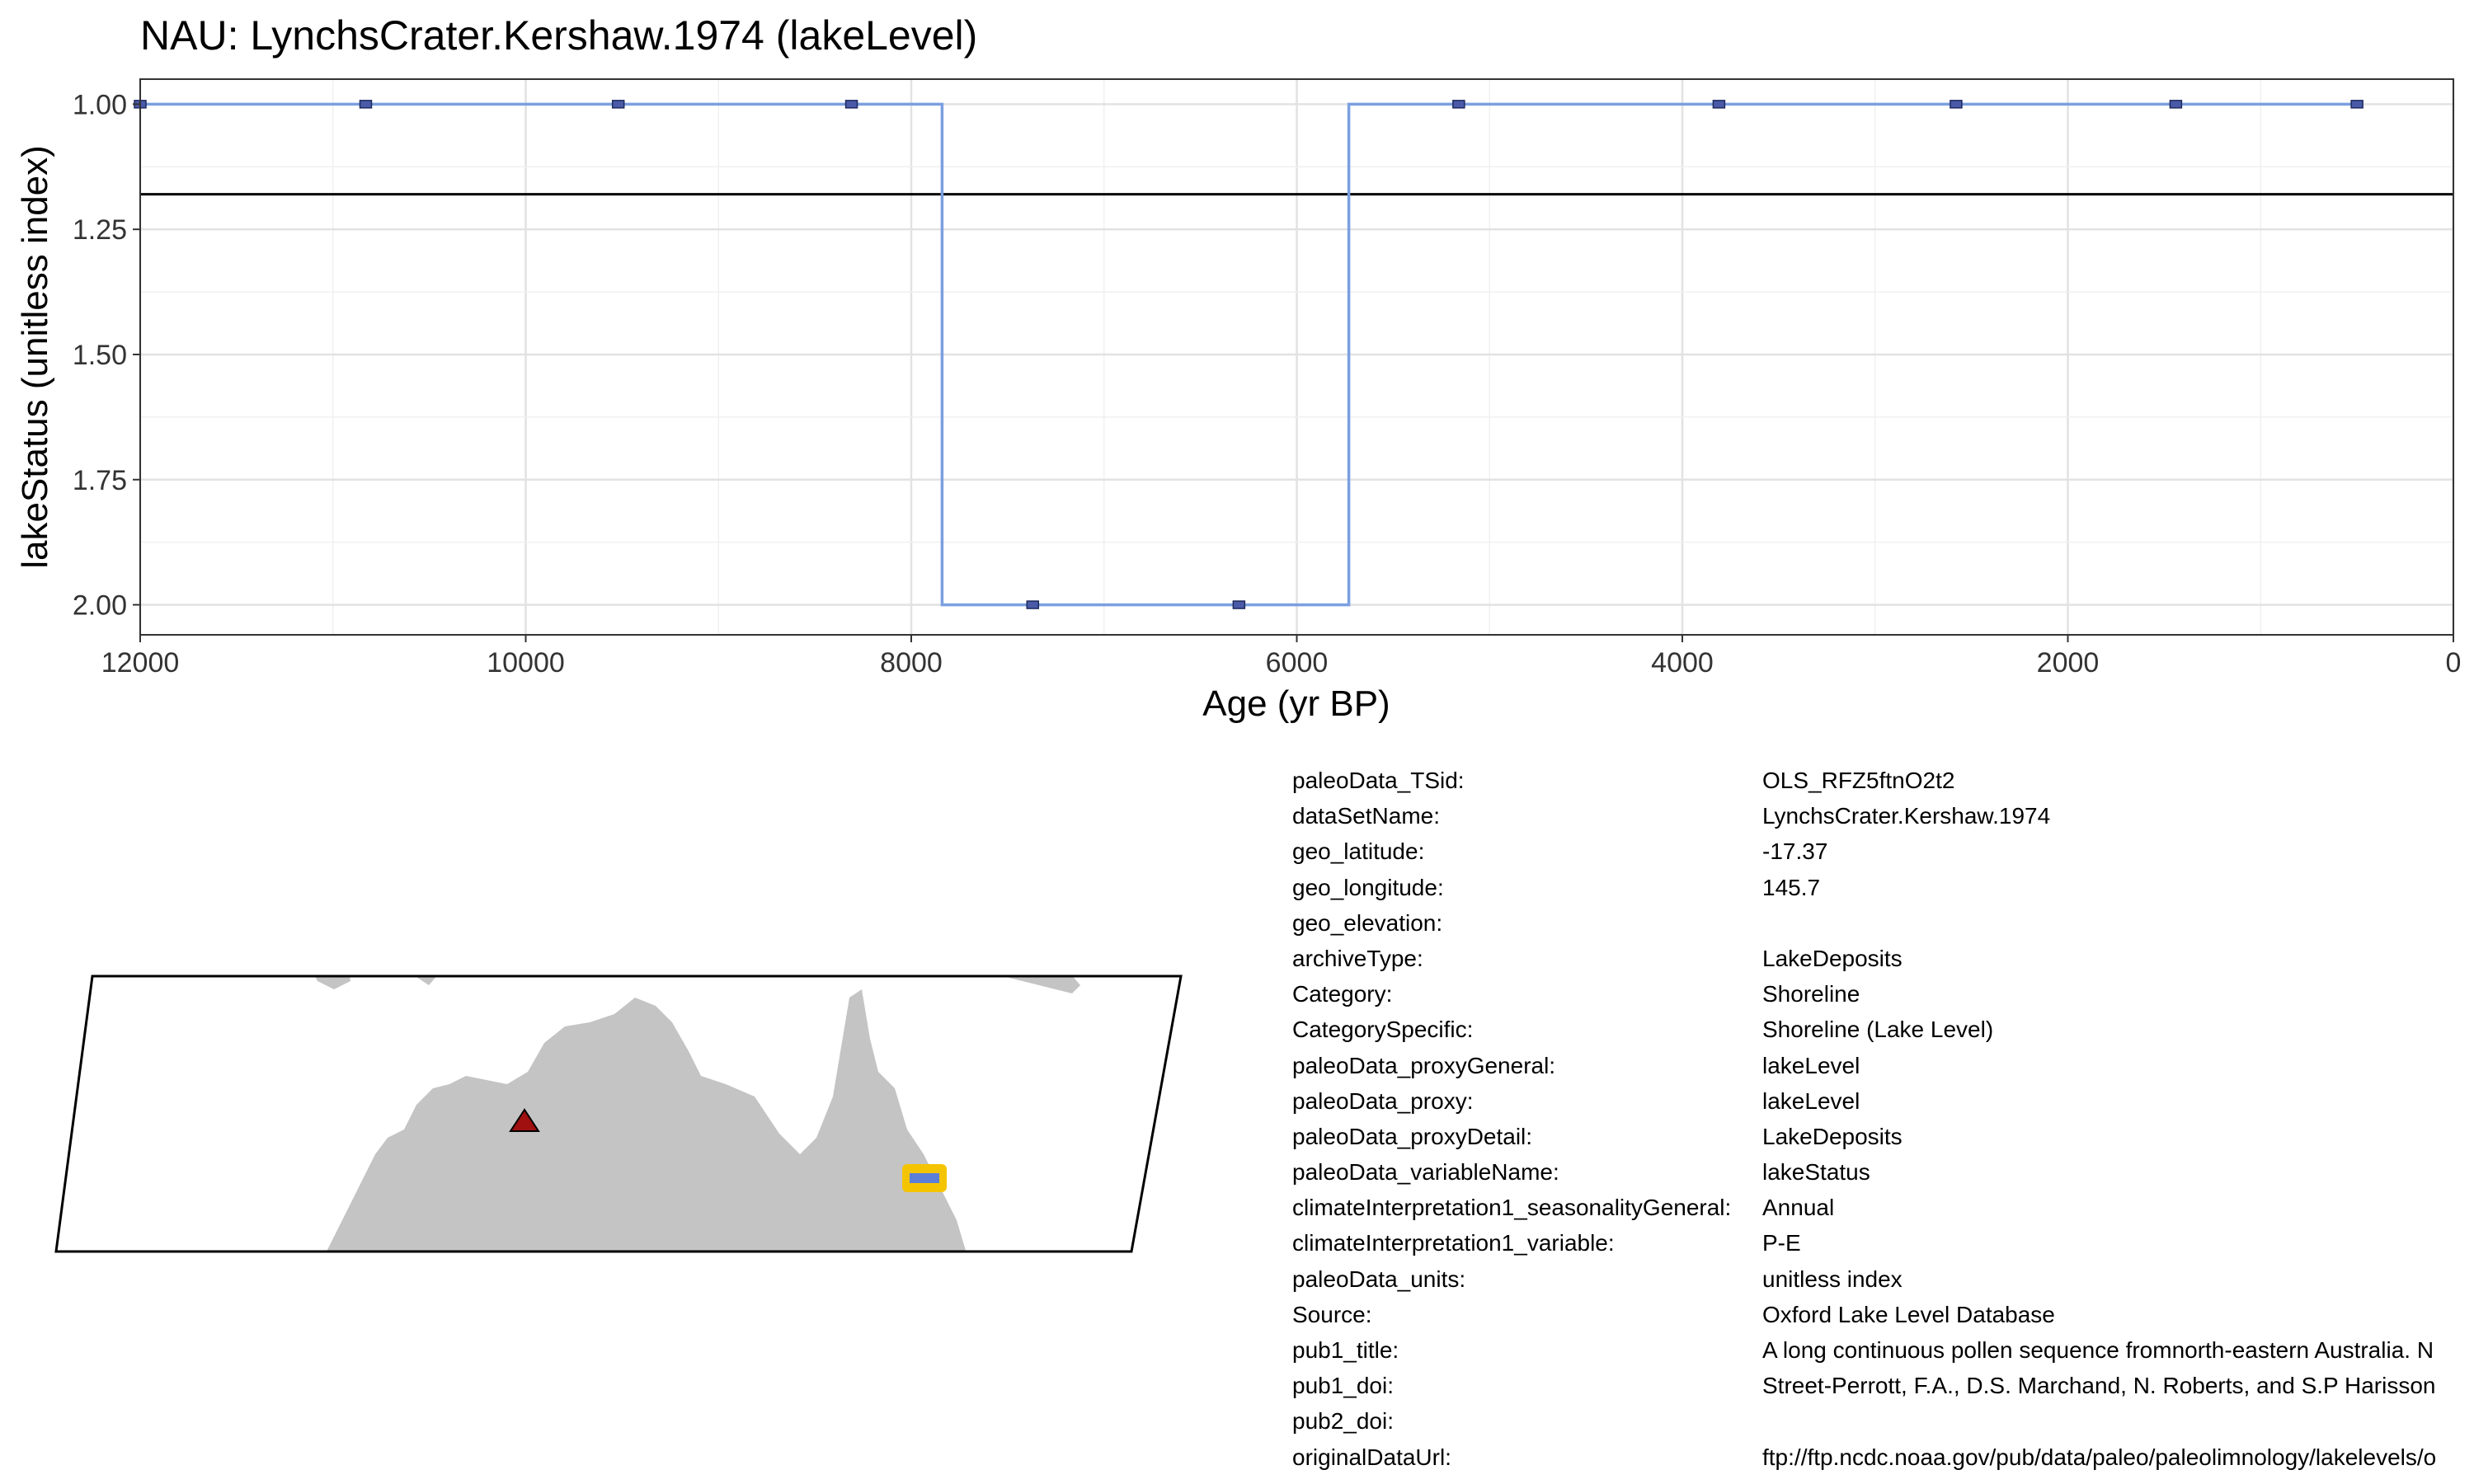 The width and height of the screenshot is (2474, 1484). Describe the element at coordinates (1383, 1100) in the screenshot. I see `metadata-key: paleoData_proxy:` at that location.